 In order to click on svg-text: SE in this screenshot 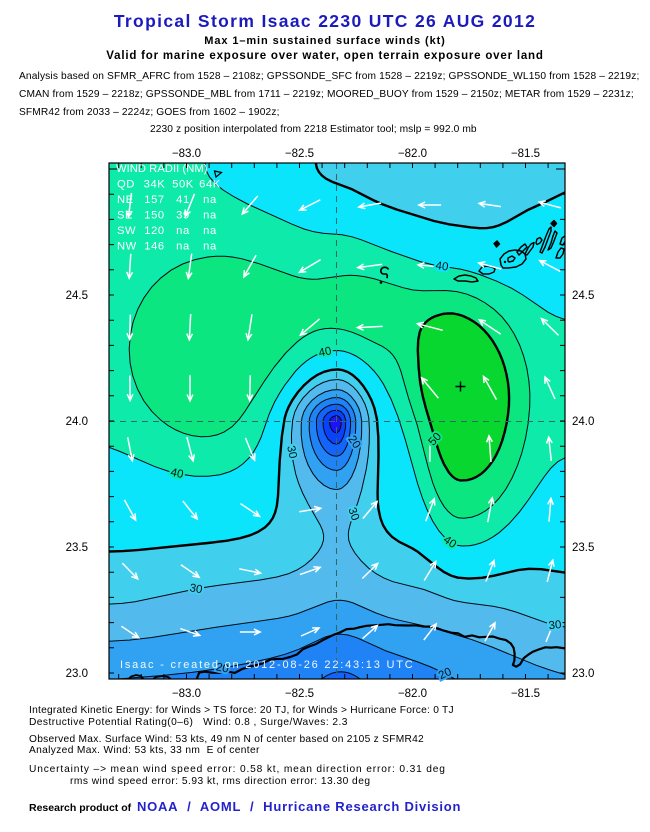, I will do `click(125, 216)`.